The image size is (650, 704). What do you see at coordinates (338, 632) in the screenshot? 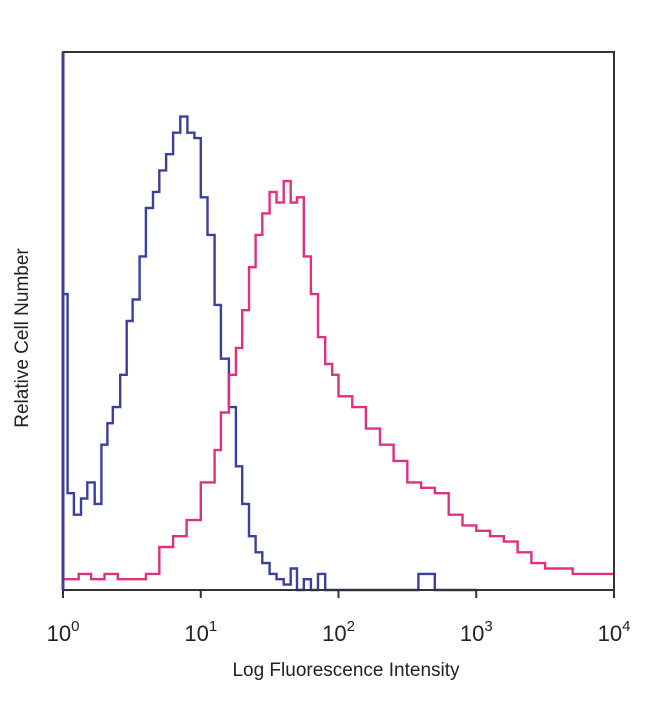
I see `x-tick-label: 10²` at bounding box center [338, 632].